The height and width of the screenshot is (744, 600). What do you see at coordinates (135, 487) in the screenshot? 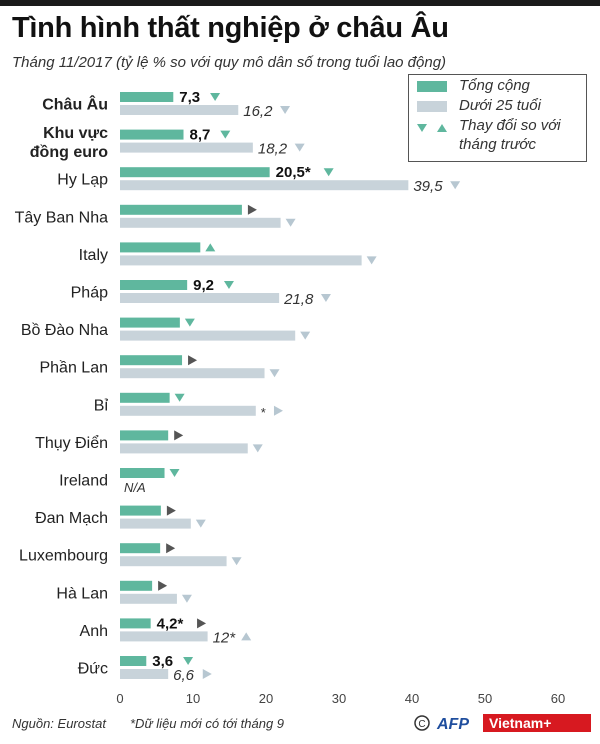
I see `data-label-youth: N/A` at bounding box center [135, 487].